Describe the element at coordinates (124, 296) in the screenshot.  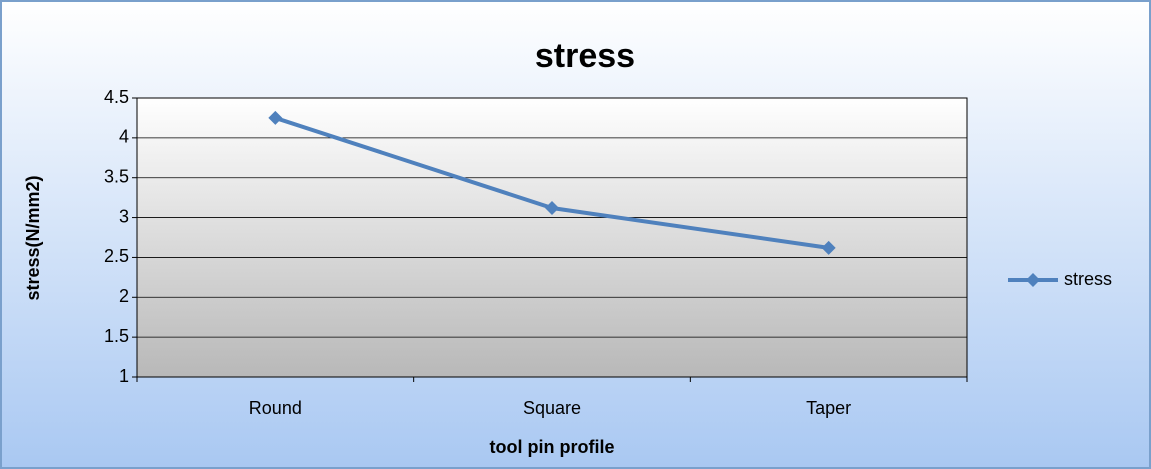
I see `y-tick-label: 2` at that location.